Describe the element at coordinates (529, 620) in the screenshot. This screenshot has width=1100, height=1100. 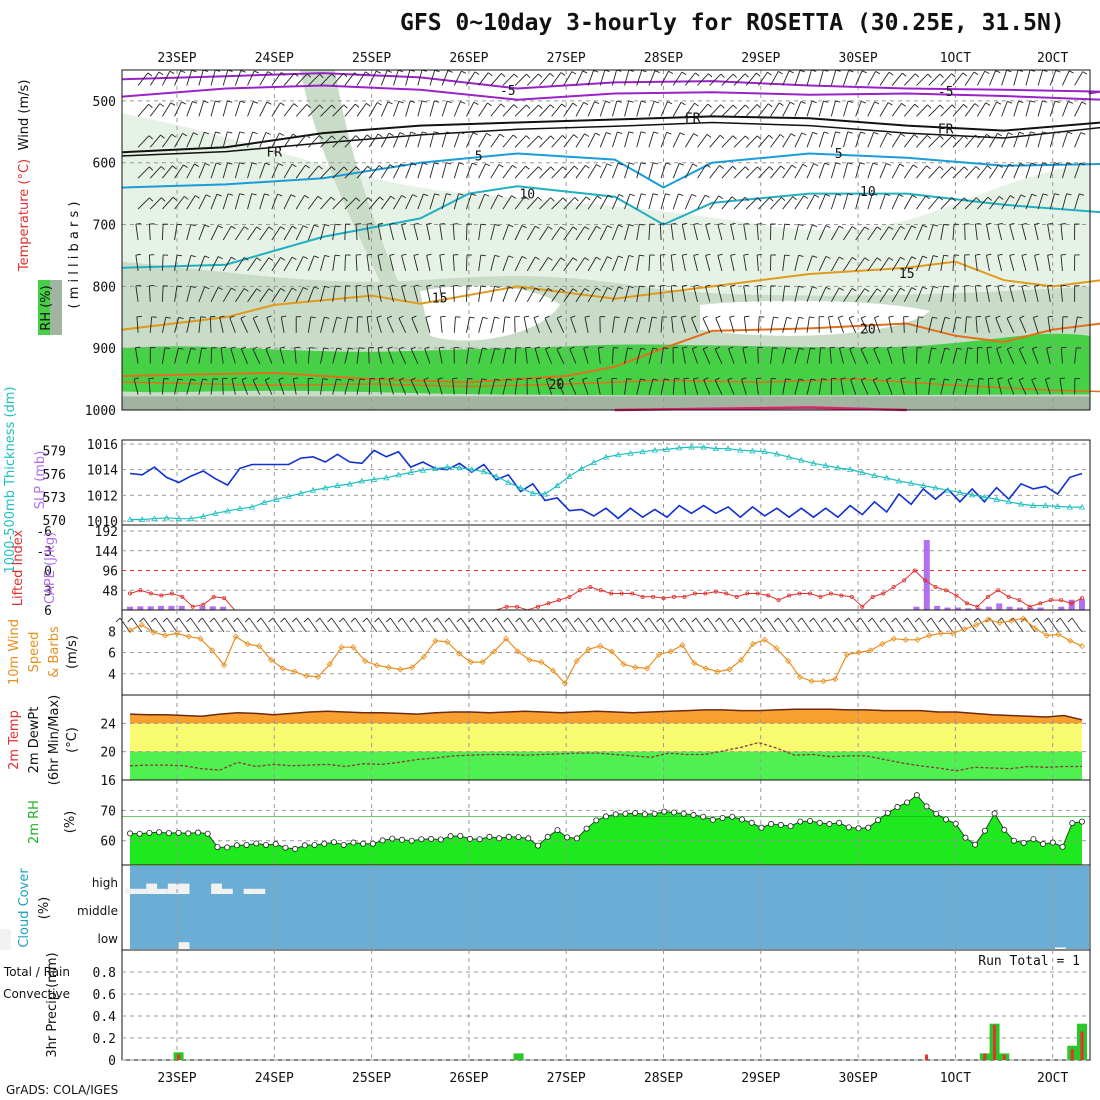
I see `surface-wind-barb-flag` at that location.